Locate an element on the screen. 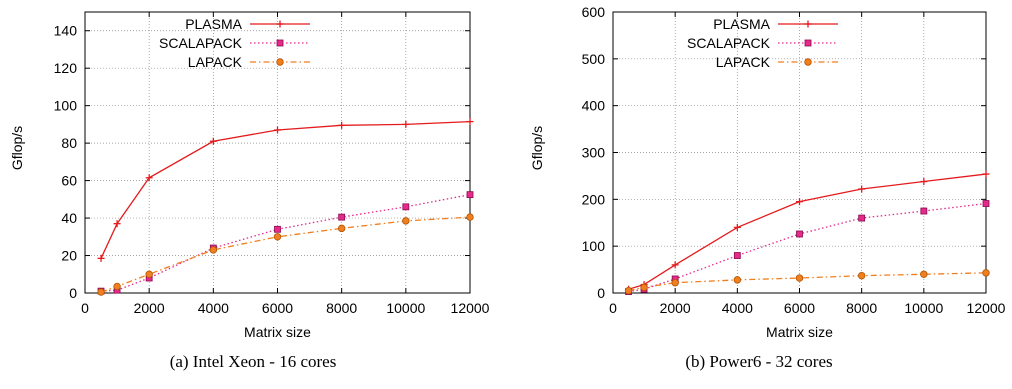 The image size is (1012, 389). legend-b: PLASMA SCALAPACK LAPACK is located at coordinates (762, 43).